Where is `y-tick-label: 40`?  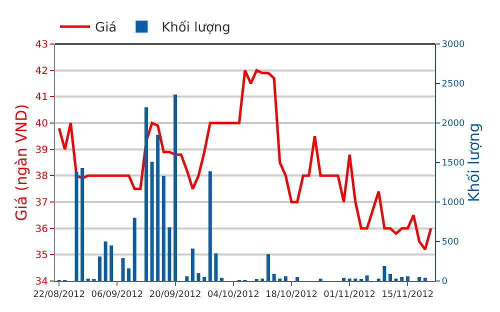 y-tick-label: 40 is located at coordinates (41, 124).